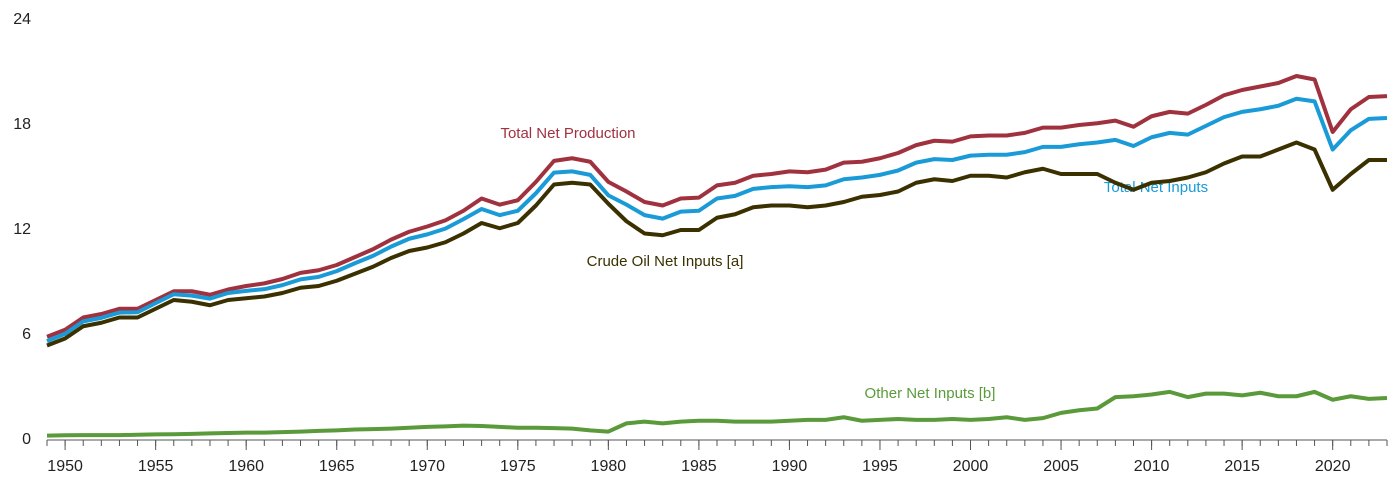  Describe the element at coordinates (22, 19) in the screenshot. I see `y-tick-label: 24` at that location.